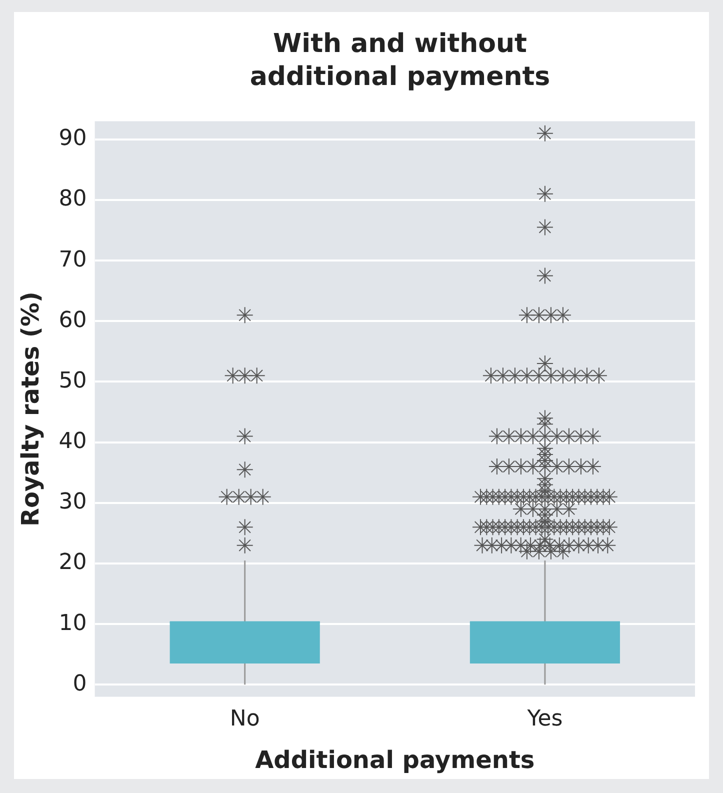  I want to click on y-tick-label: 70, so click(72, 259).